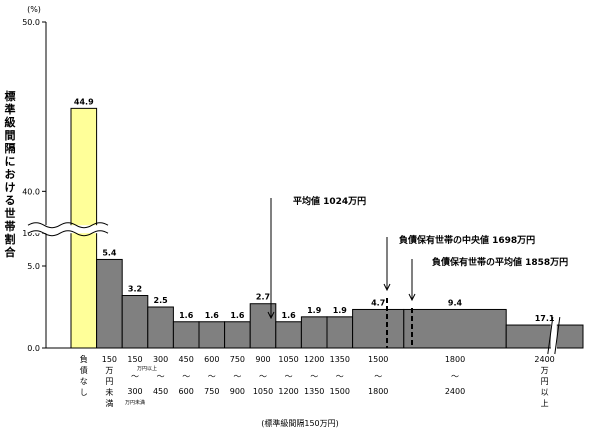  Describe the element at coordinates (378, 359) in the screenshot. I see `category-label-from: 1500` at that location.